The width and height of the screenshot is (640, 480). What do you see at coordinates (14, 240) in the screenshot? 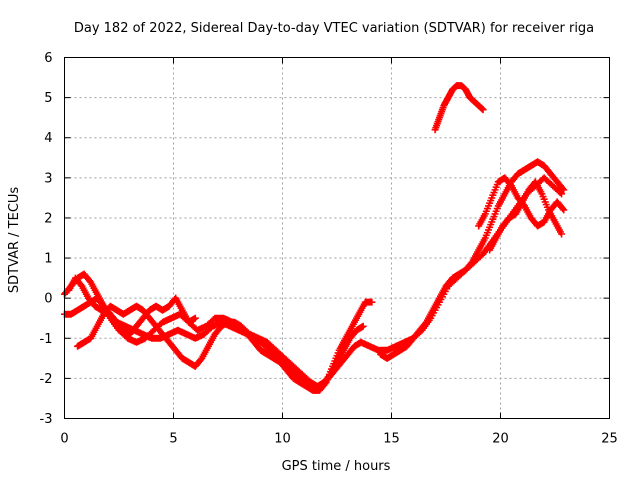
I see `y-axis-label: SDTVAR / TECUs` at bounding box center [14, 240].